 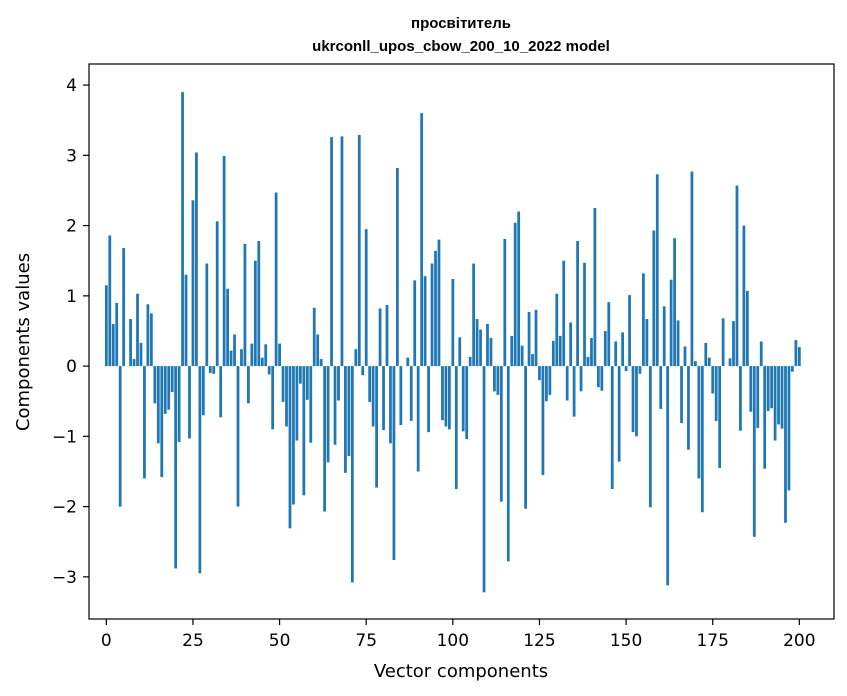 What do you see at coordinates (71, 86) in the screenshot?
I see `y-tick-label: 4` at bounding box center [71, 86].